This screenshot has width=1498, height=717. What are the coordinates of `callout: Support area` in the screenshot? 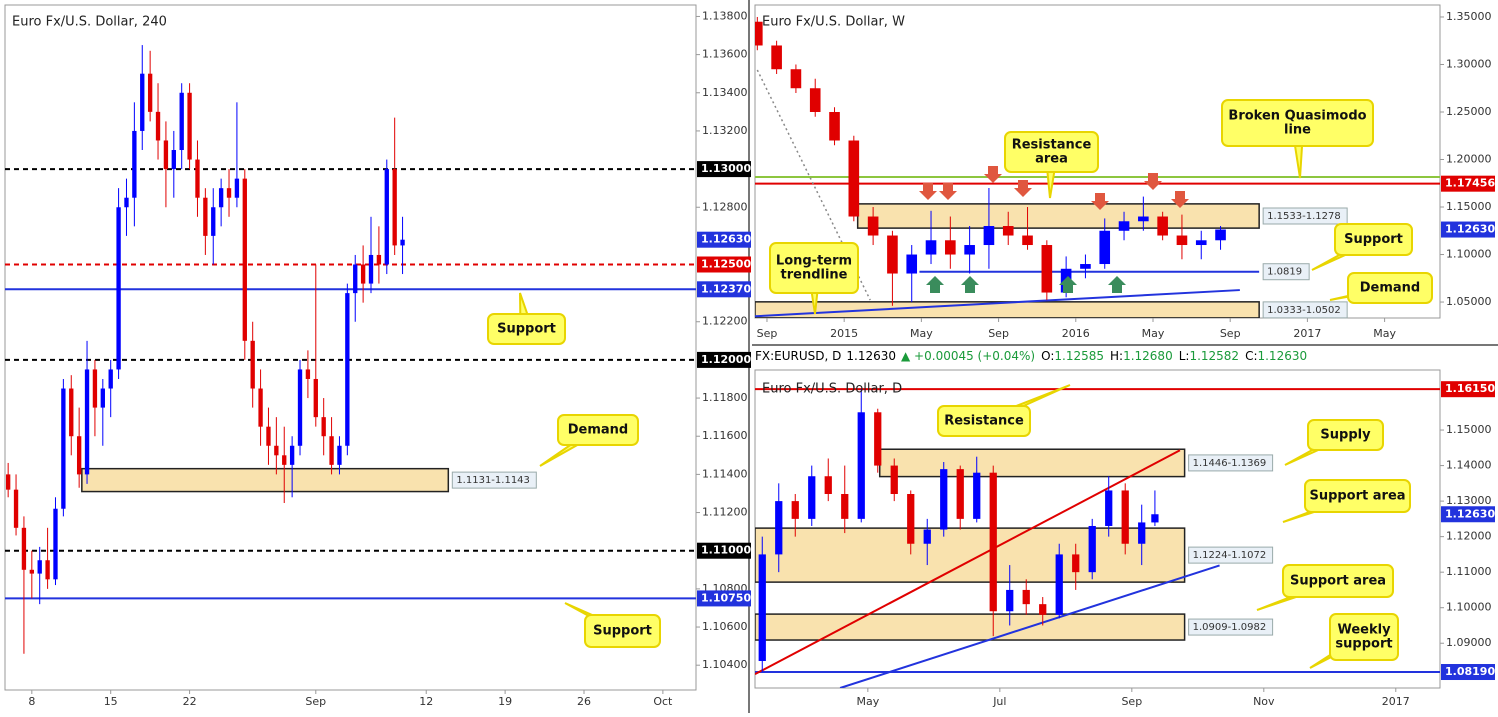 It's located at (1325, 587).